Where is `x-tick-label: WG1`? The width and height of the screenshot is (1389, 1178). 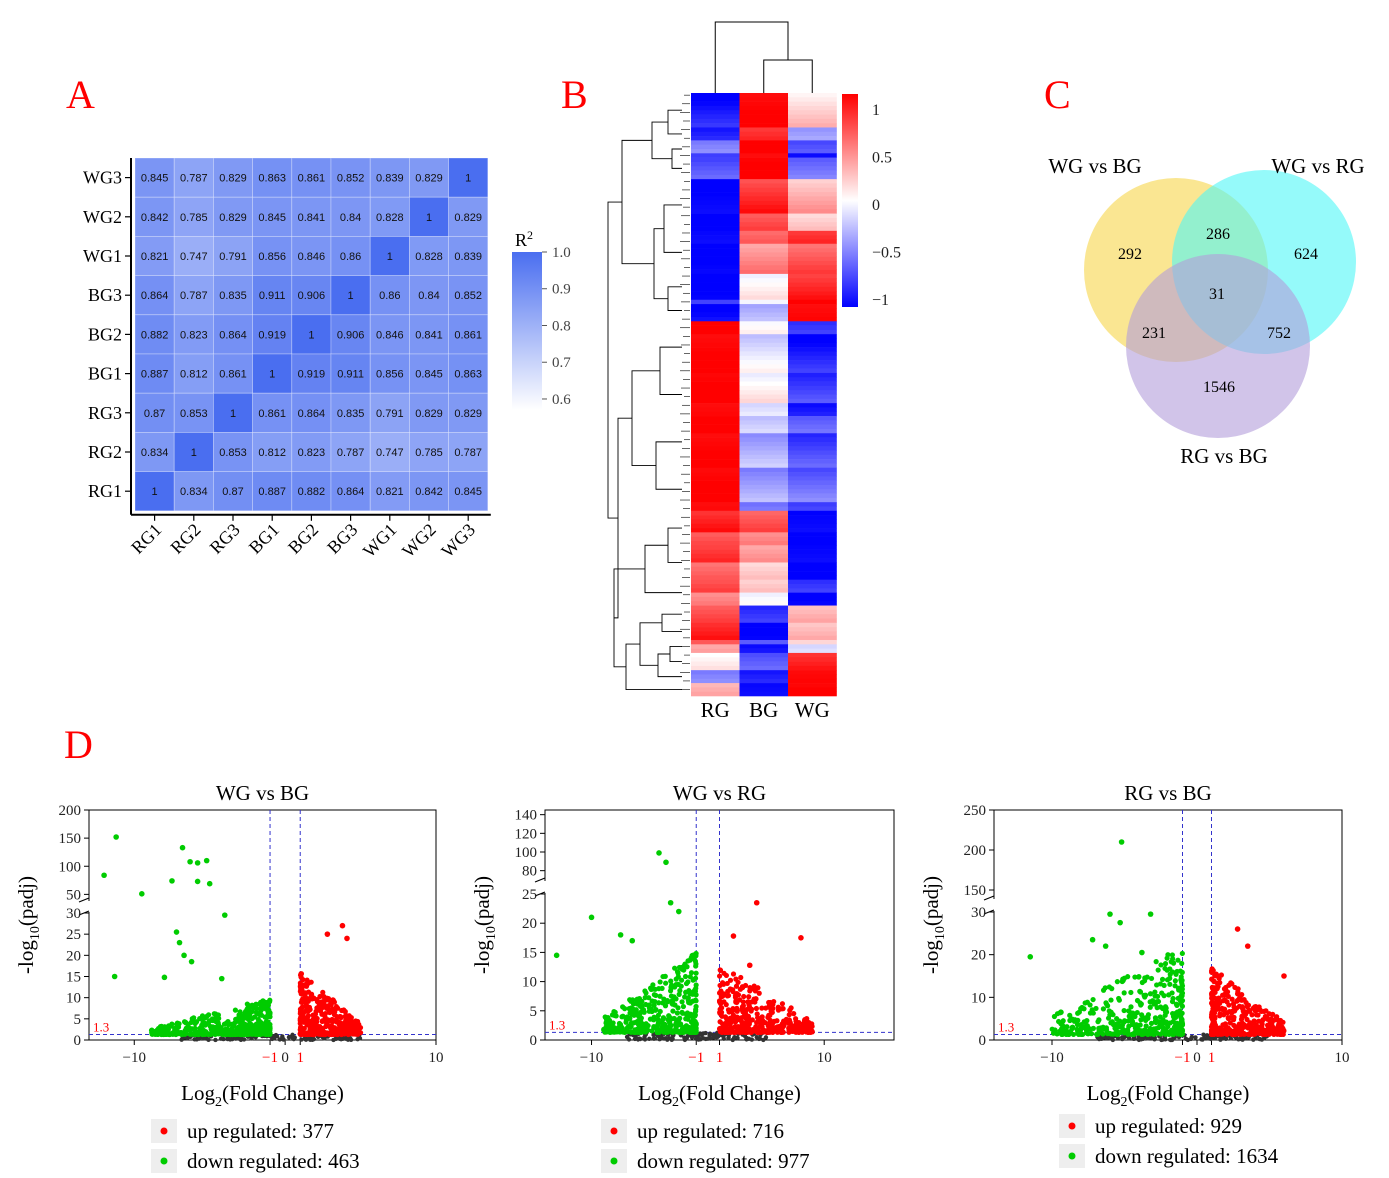
x-tick-label: WG1 is located at coordinates (380, 540).